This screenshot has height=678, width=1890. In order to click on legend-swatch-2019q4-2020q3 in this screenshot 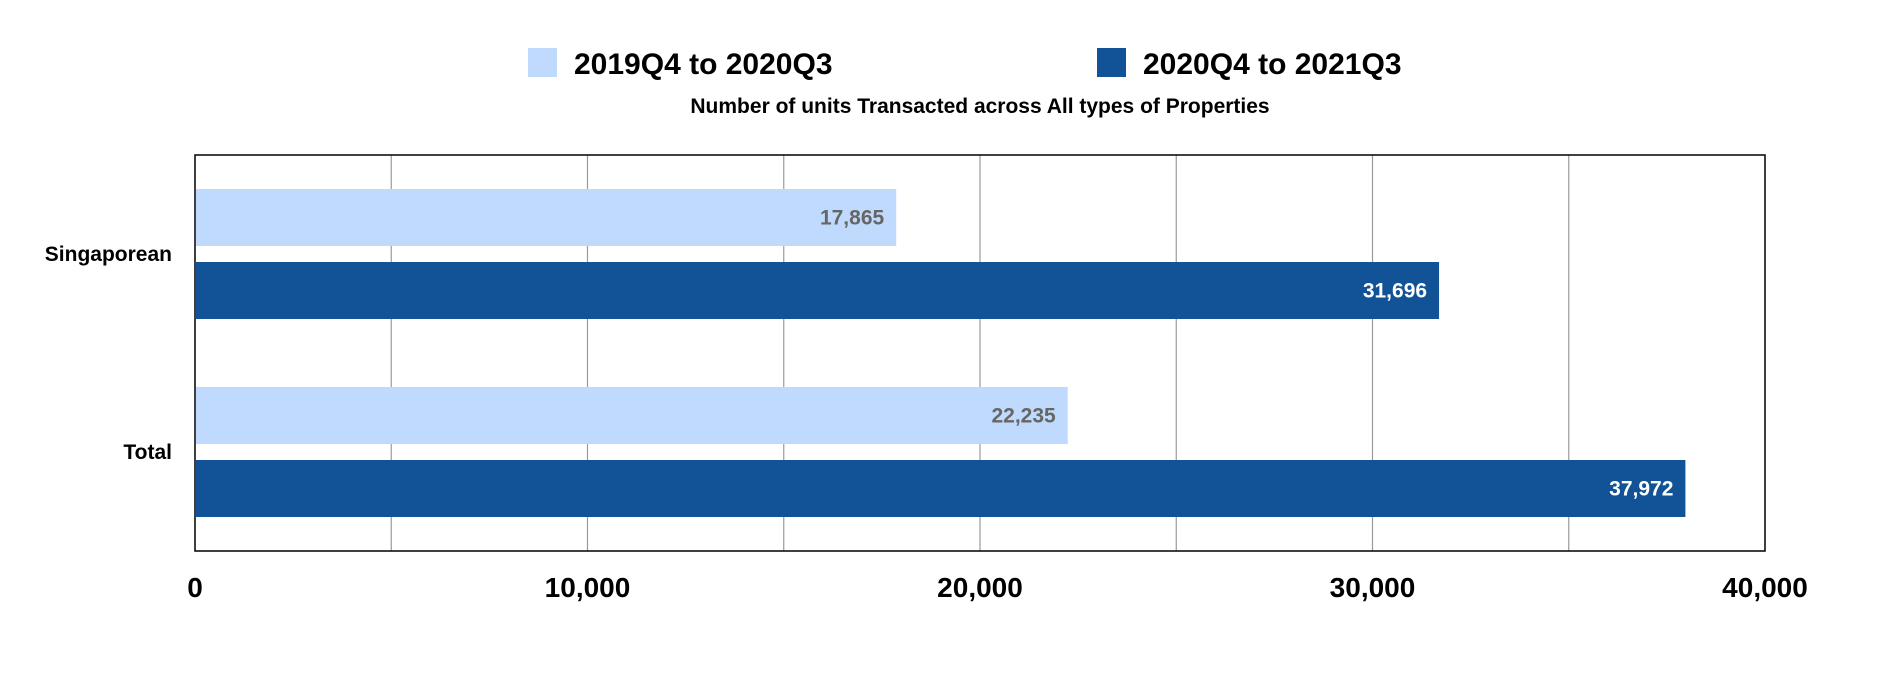, I will do `click(542, 62)`.